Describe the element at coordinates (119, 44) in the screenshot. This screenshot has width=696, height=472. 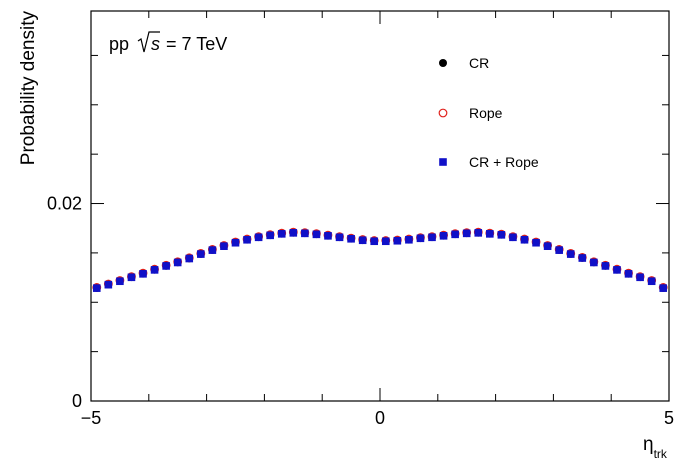
I see `annotation-prefix: pp` at that location.